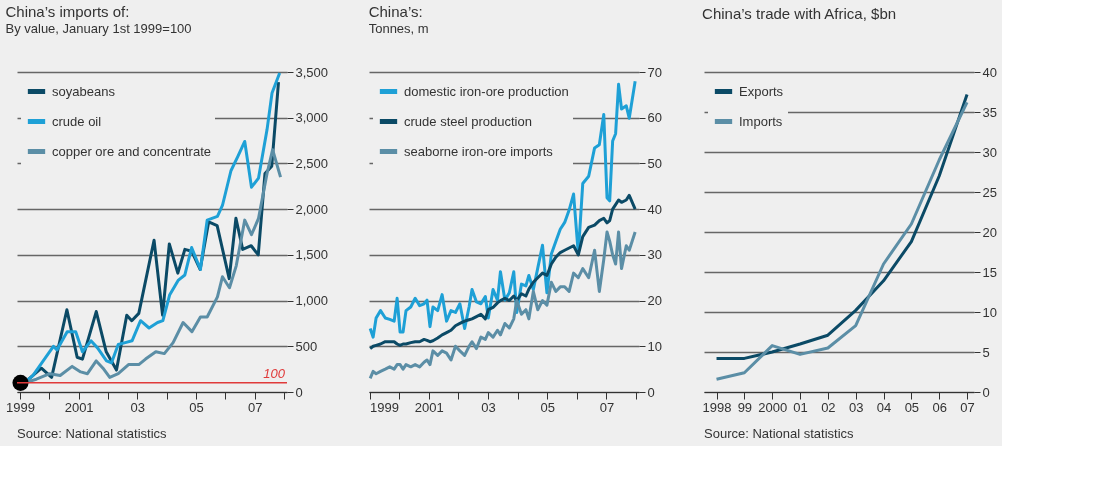 Image resolution: width=1105 pixels, height=479 pixels. What do you see at coordinates (989, 112) in the screenshot?
I see `y-tick-label: 35` at bounding box center [989, 112].